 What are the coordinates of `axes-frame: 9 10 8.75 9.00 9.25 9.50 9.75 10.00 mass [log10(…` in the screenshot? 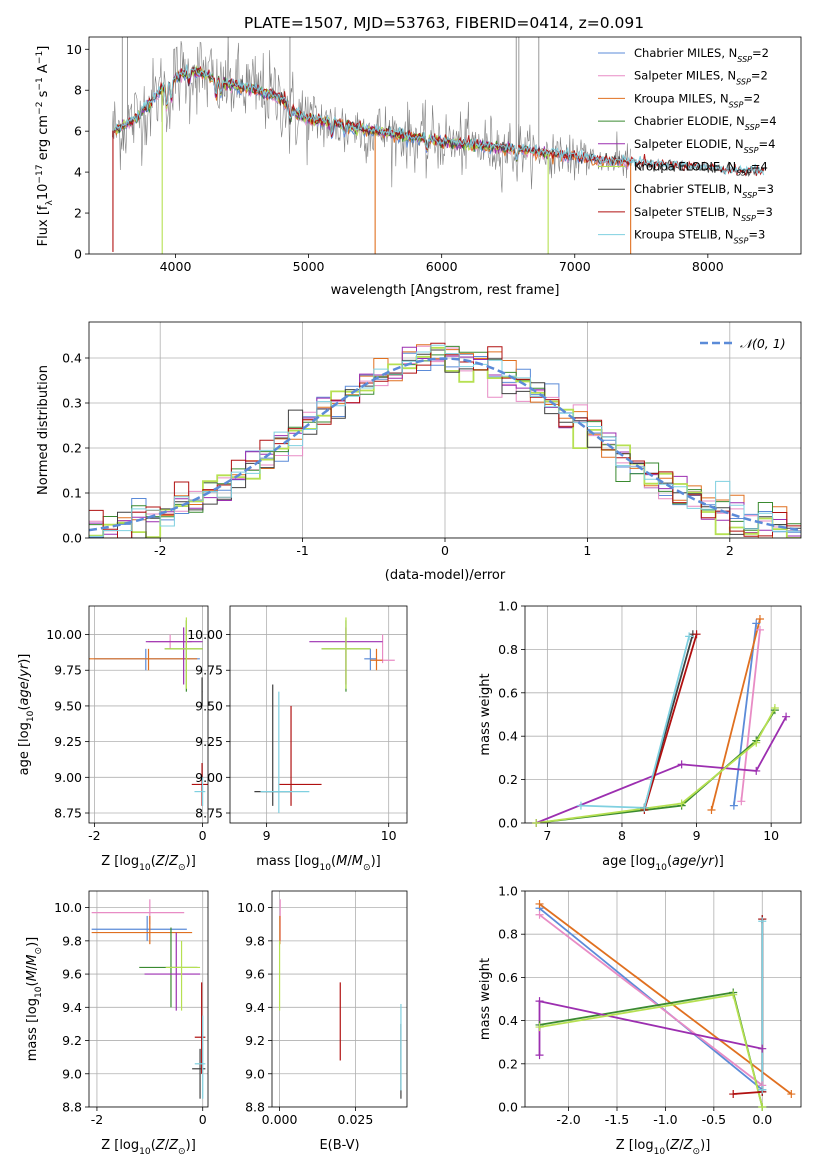 It's located at (297, 739).